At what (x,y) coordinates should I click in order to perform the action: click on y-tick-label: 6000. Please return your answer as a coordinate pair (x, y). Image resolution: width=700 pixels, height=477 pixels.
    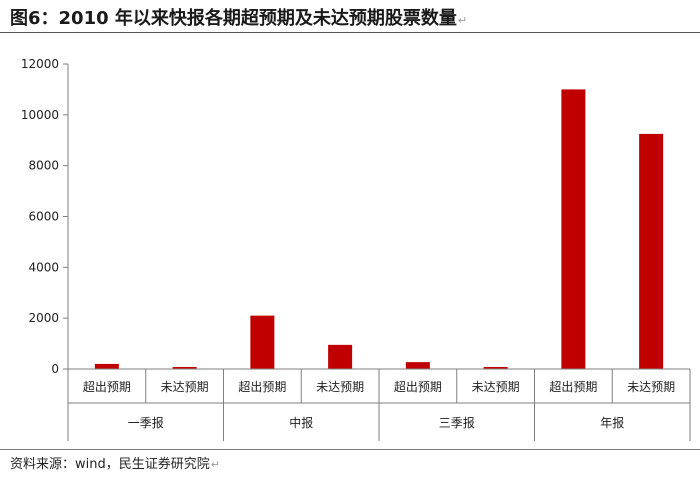
    Looking at the image, I should click on (43, 217).